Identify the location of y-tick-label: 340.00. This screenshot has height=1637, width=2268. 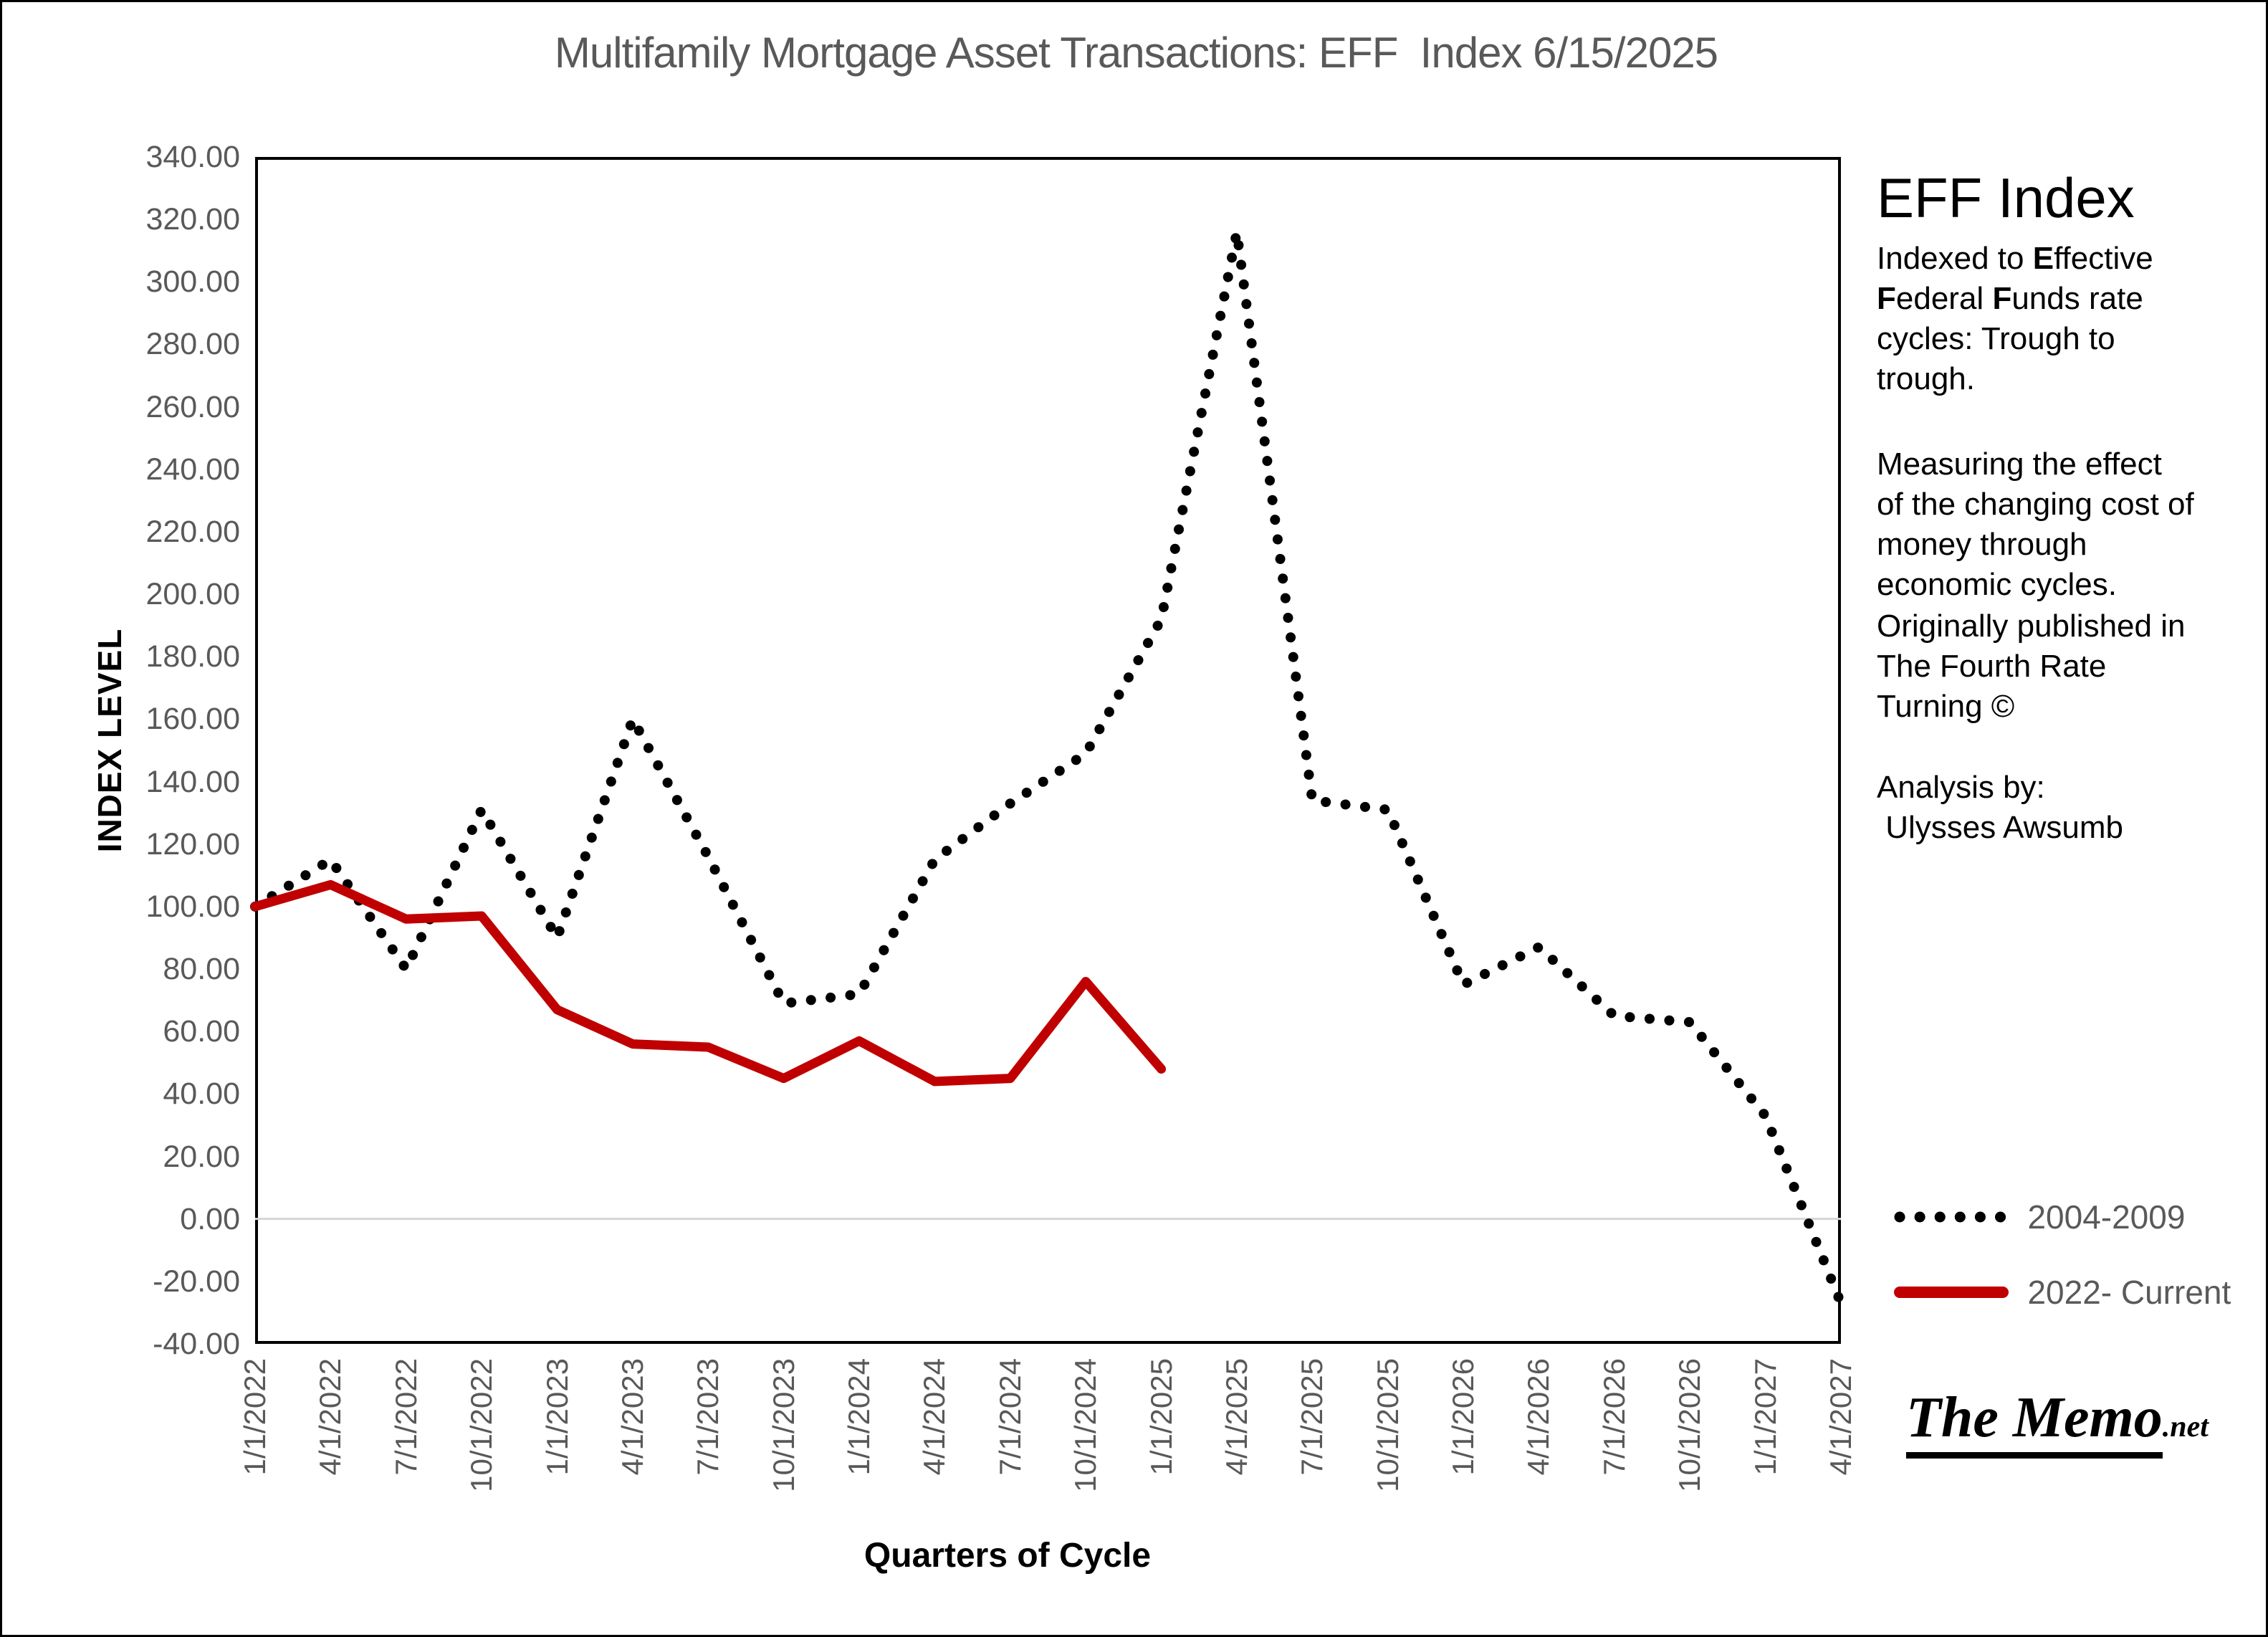
(193, 157).